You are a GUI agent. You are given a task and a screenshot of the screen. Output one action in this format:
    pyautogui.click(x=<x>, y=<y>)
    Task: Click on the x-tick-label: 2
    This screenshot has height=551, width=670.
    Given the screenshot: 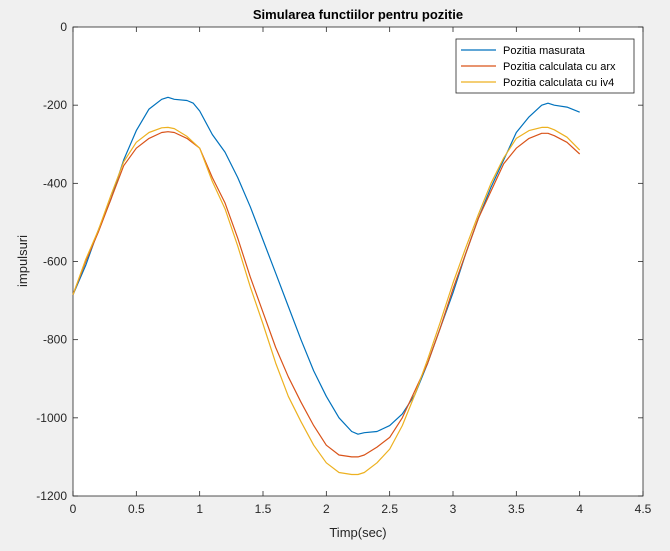 What is the action you would take?
    pyautogui.click(x=326, y=509)
    